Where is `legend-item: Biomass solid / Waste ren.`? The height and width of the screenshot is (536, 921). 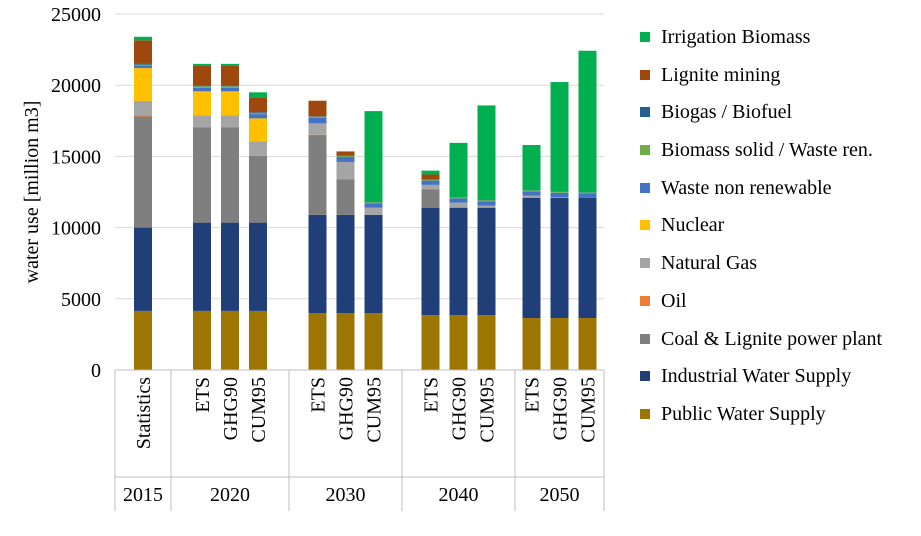
legend-item: Biomass solid / Waste ren. is located at coordinates (780, 152).